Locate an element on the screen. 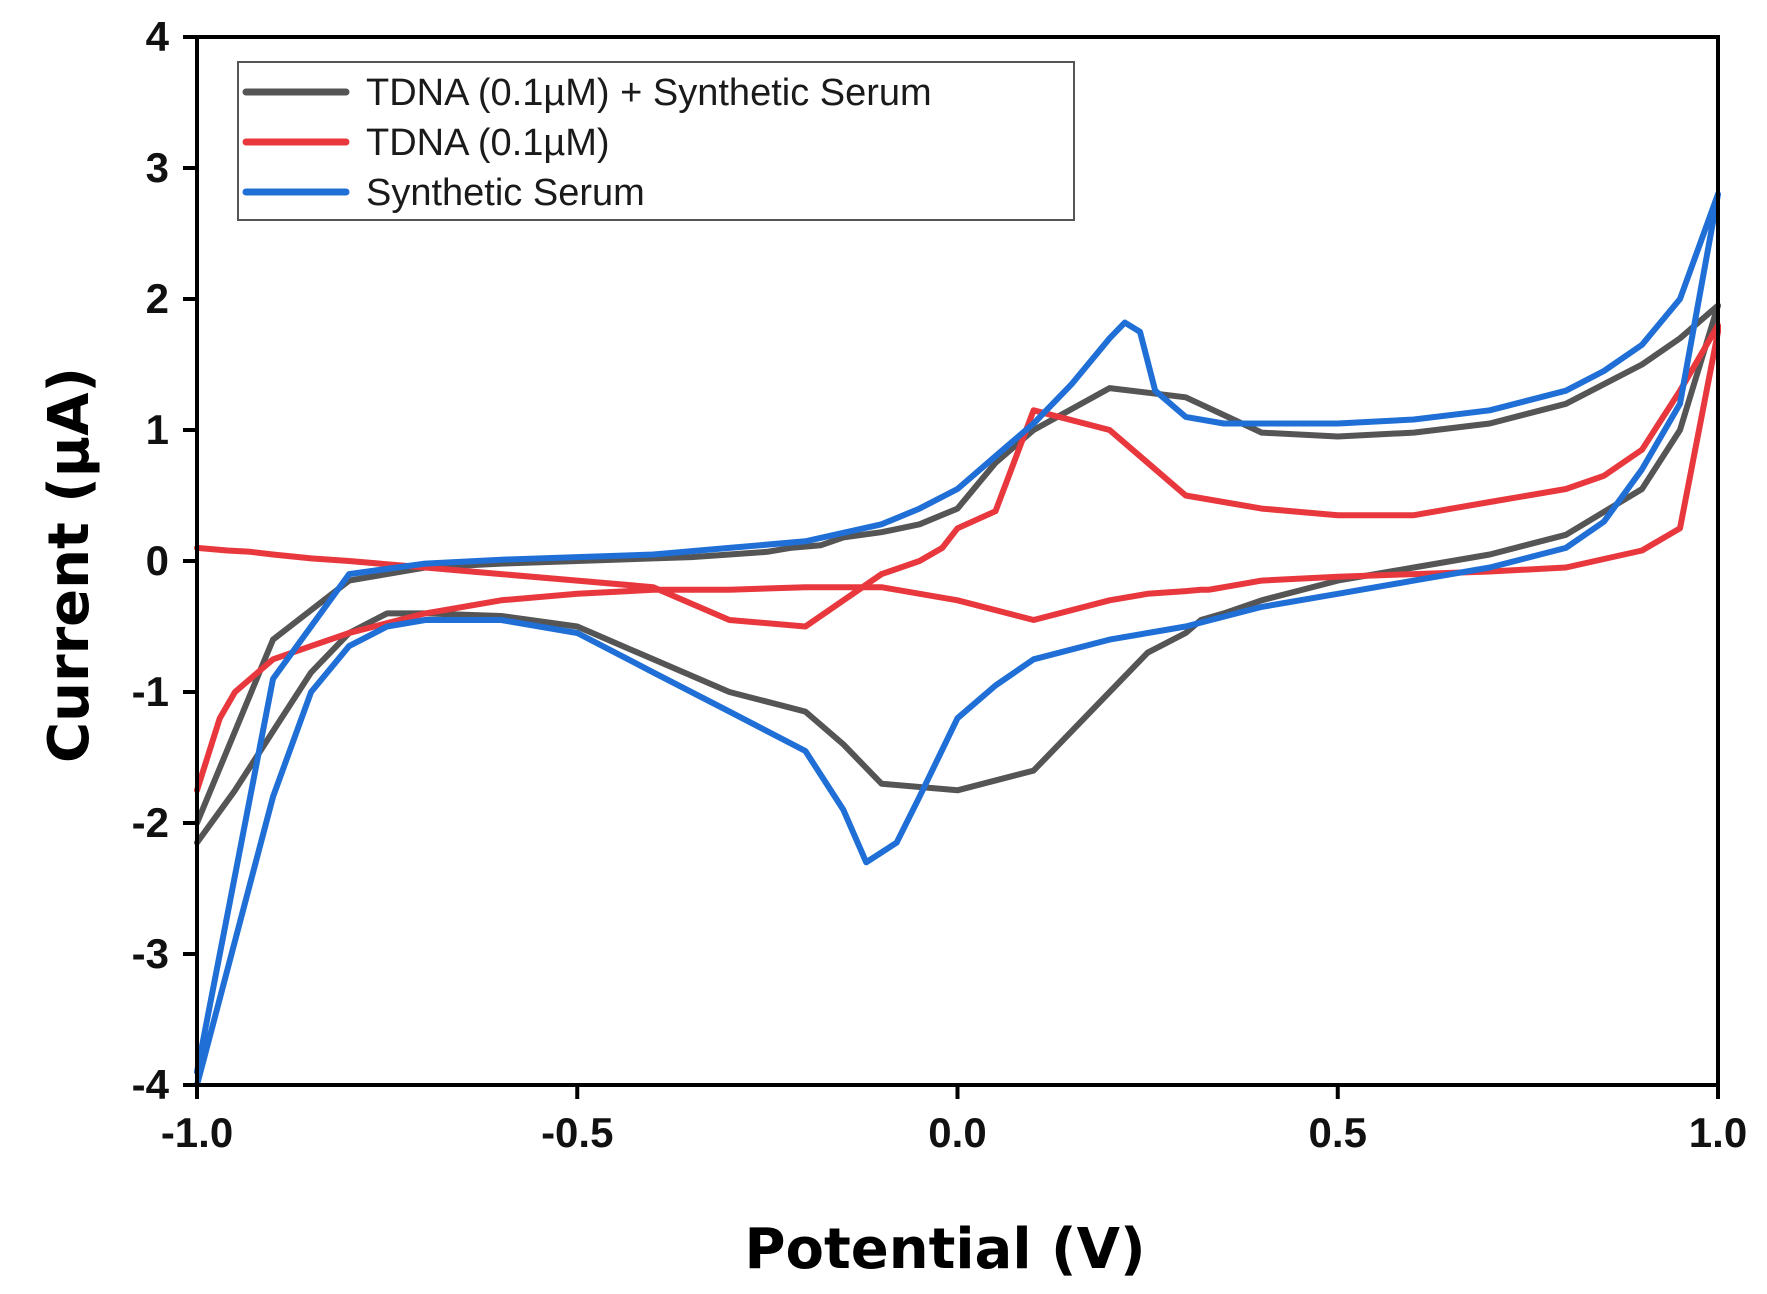  legend-box is located at coordinates (656, 141).